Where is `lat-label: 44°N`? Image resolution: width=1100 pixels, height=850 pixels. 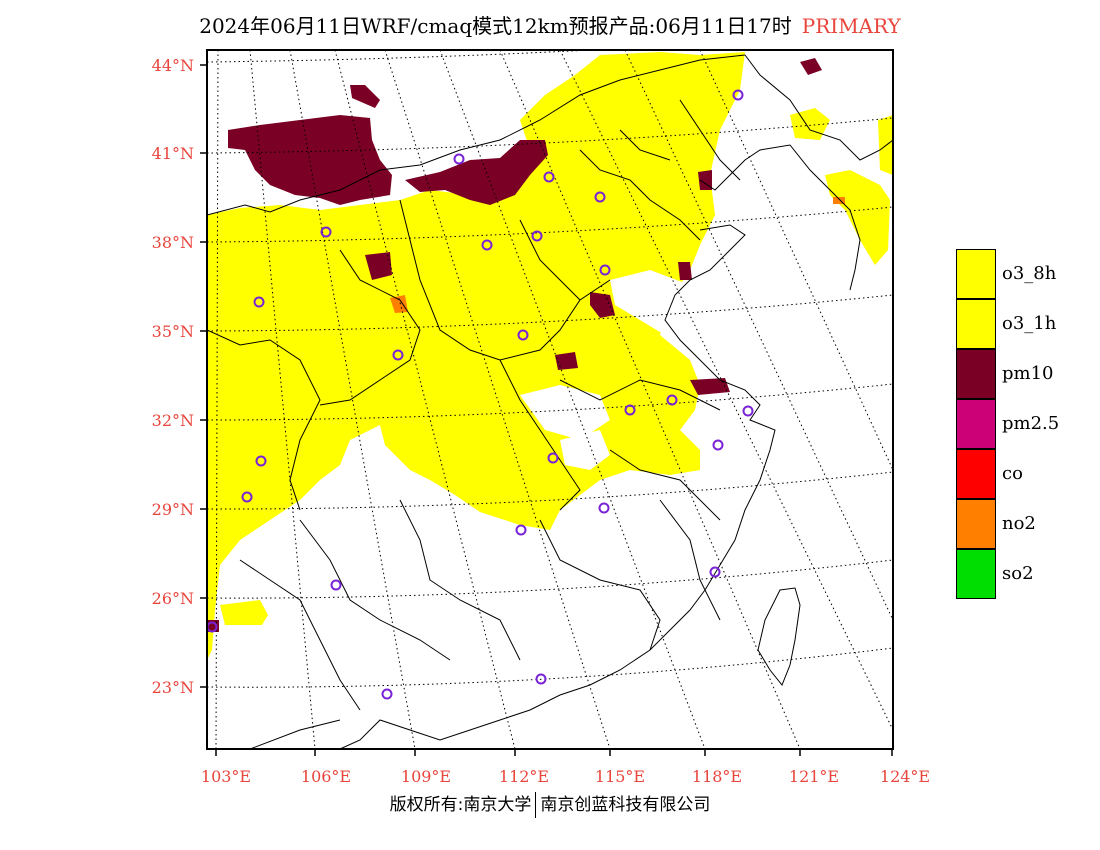 lat-label: 44°N is located at coordinates (173, 65).